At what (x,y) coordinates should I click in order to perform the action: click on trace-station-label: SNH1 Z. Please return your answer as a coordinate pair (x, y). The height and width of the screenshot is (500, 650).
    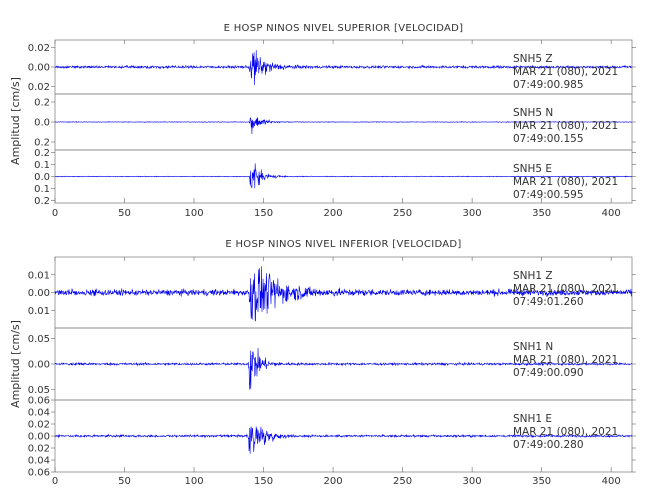
    Looking at the image, I should click on (533, 276).